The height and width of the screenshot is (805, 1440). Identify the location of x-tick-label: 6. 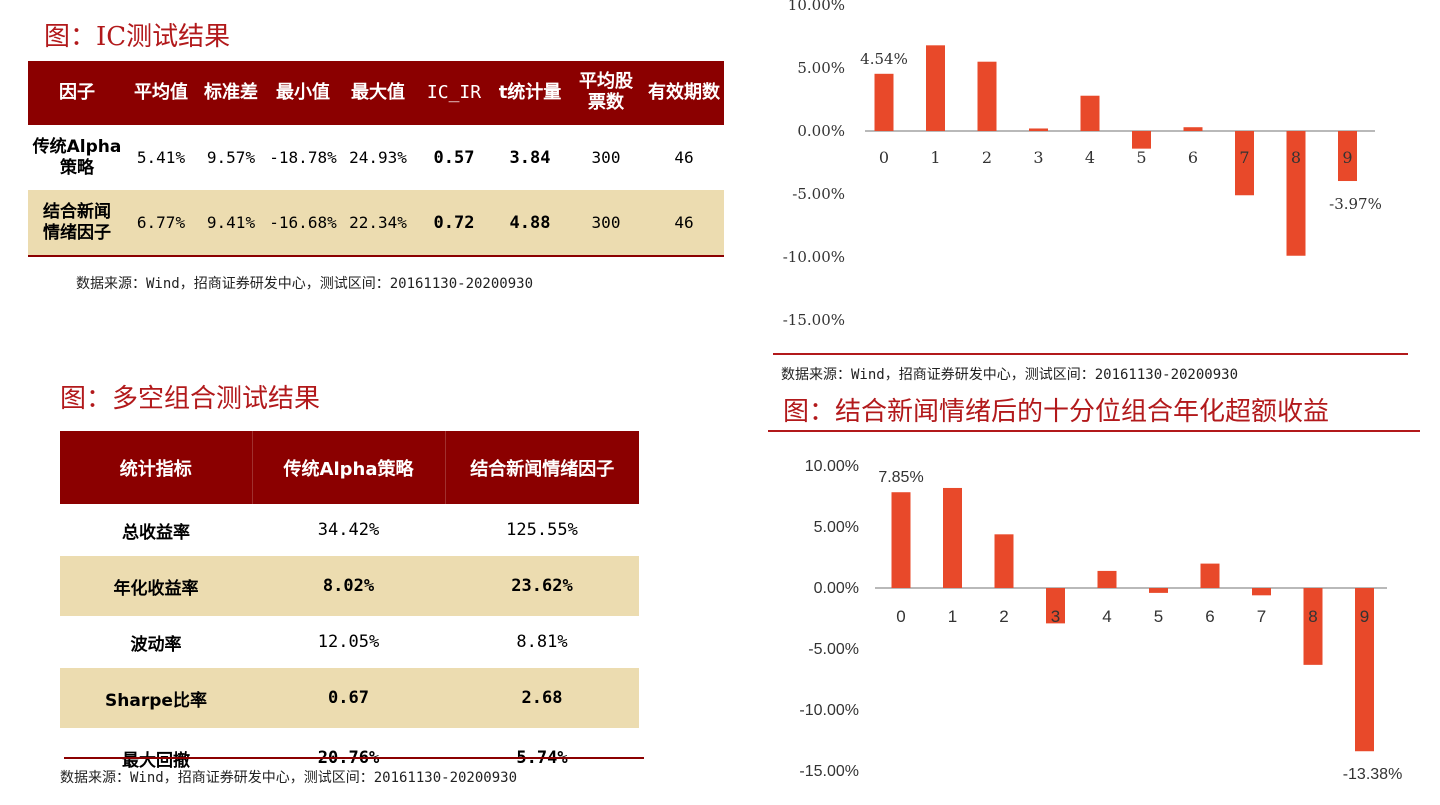
(1209, 616).